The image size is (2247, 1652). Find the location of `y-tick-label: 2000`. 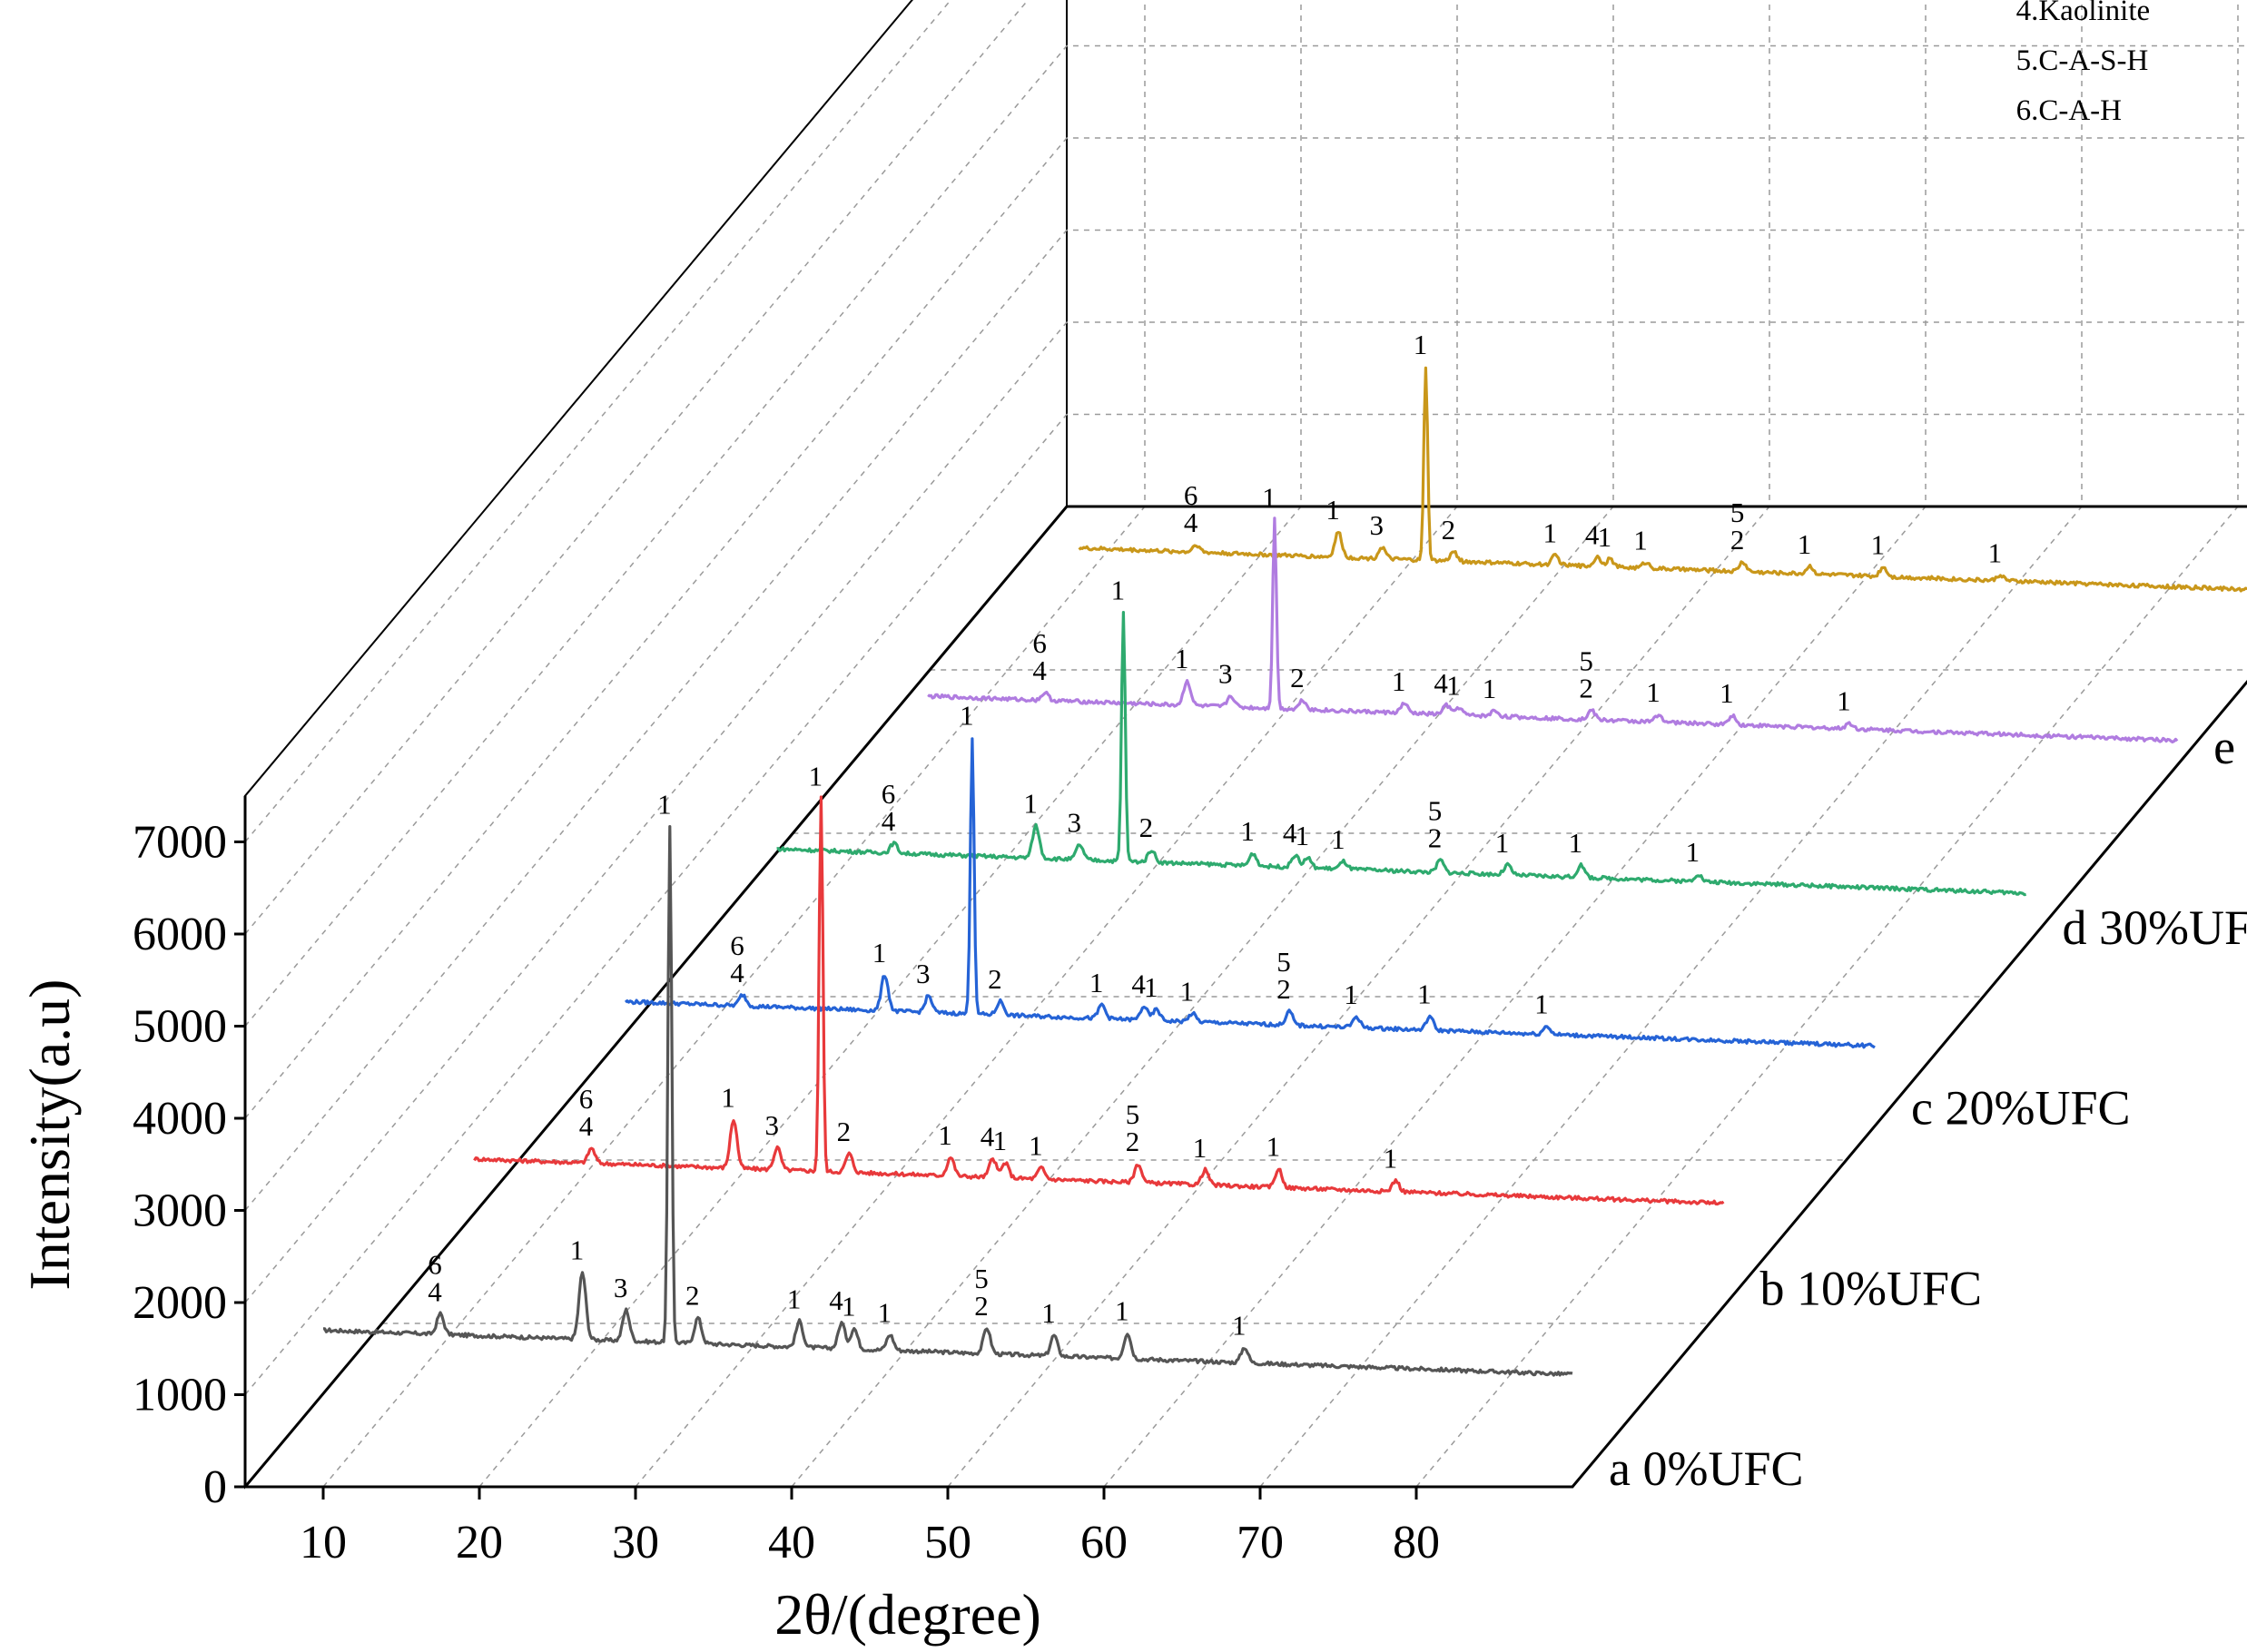

y-tick-label: 2000 is located at coordinates (180, 1303).